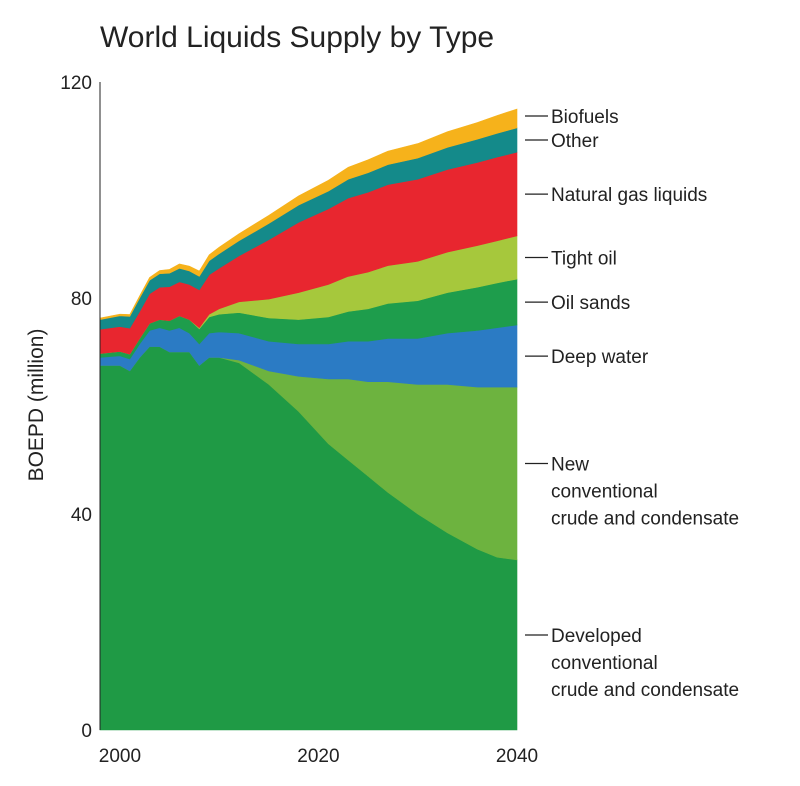  I want to click on y-axis-label: BOEPD (million), so click(36, 405).